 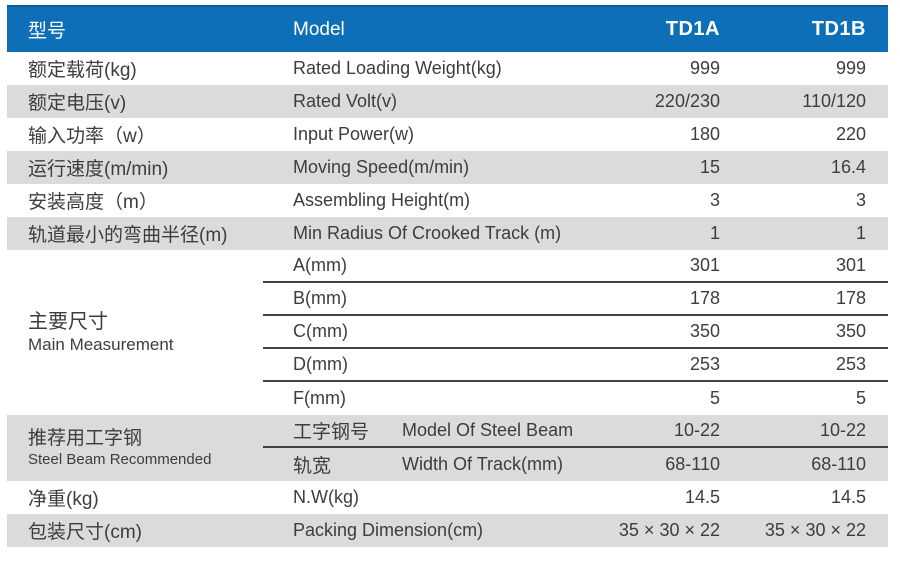 I want to click on dimension-label: A(mm), so click(x=320, y=265).